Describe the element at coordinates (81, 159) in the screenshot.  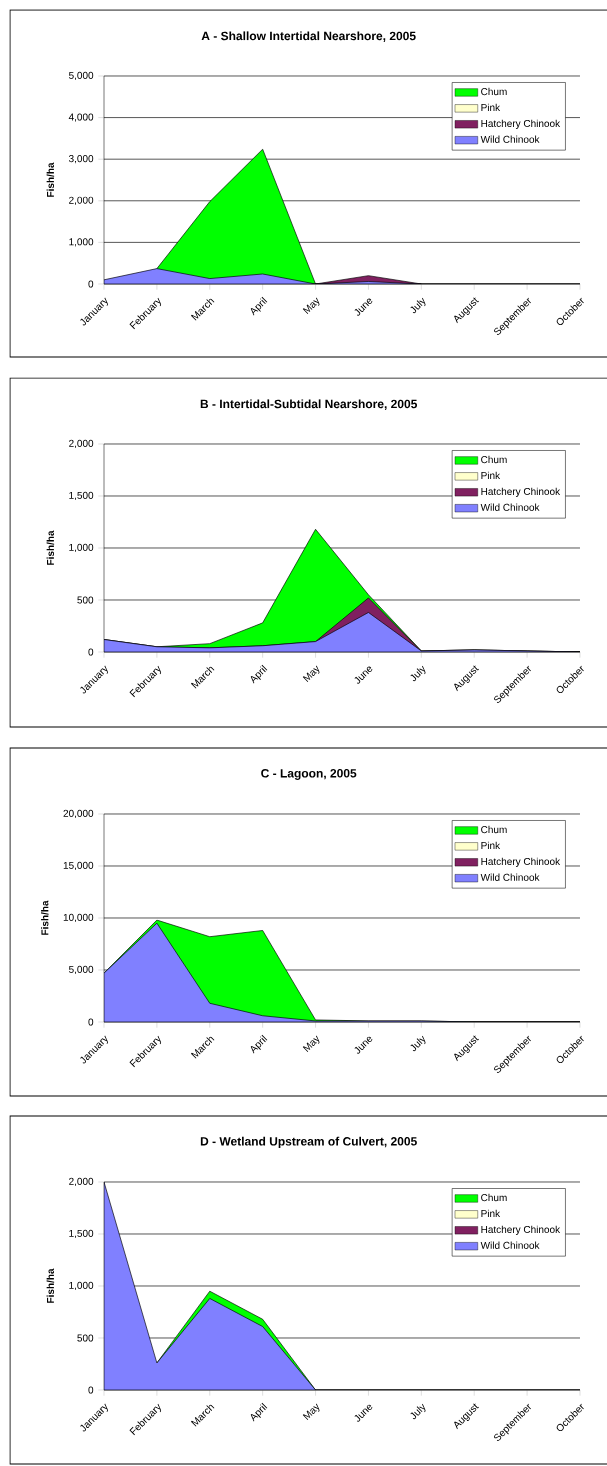
I see `y-tick-label: 3,000` at that location.